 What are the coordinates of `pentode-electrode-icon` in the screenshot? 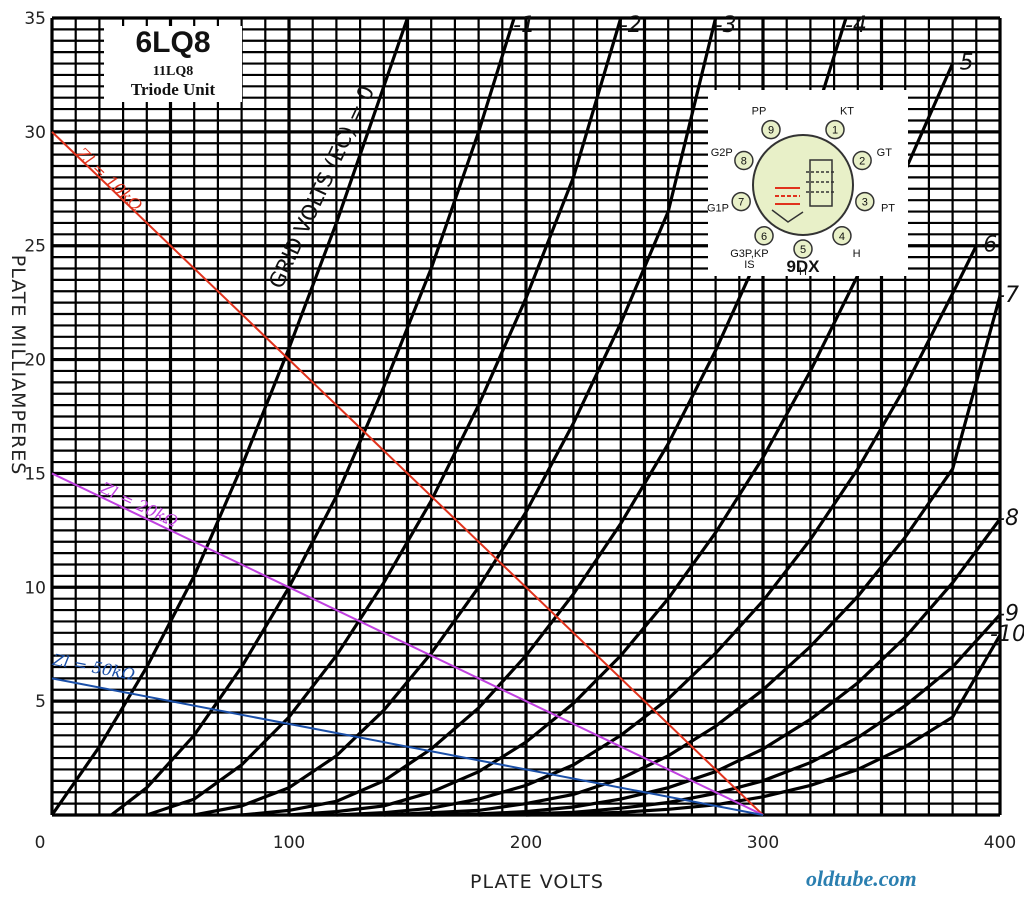 It's located at (821, 183).